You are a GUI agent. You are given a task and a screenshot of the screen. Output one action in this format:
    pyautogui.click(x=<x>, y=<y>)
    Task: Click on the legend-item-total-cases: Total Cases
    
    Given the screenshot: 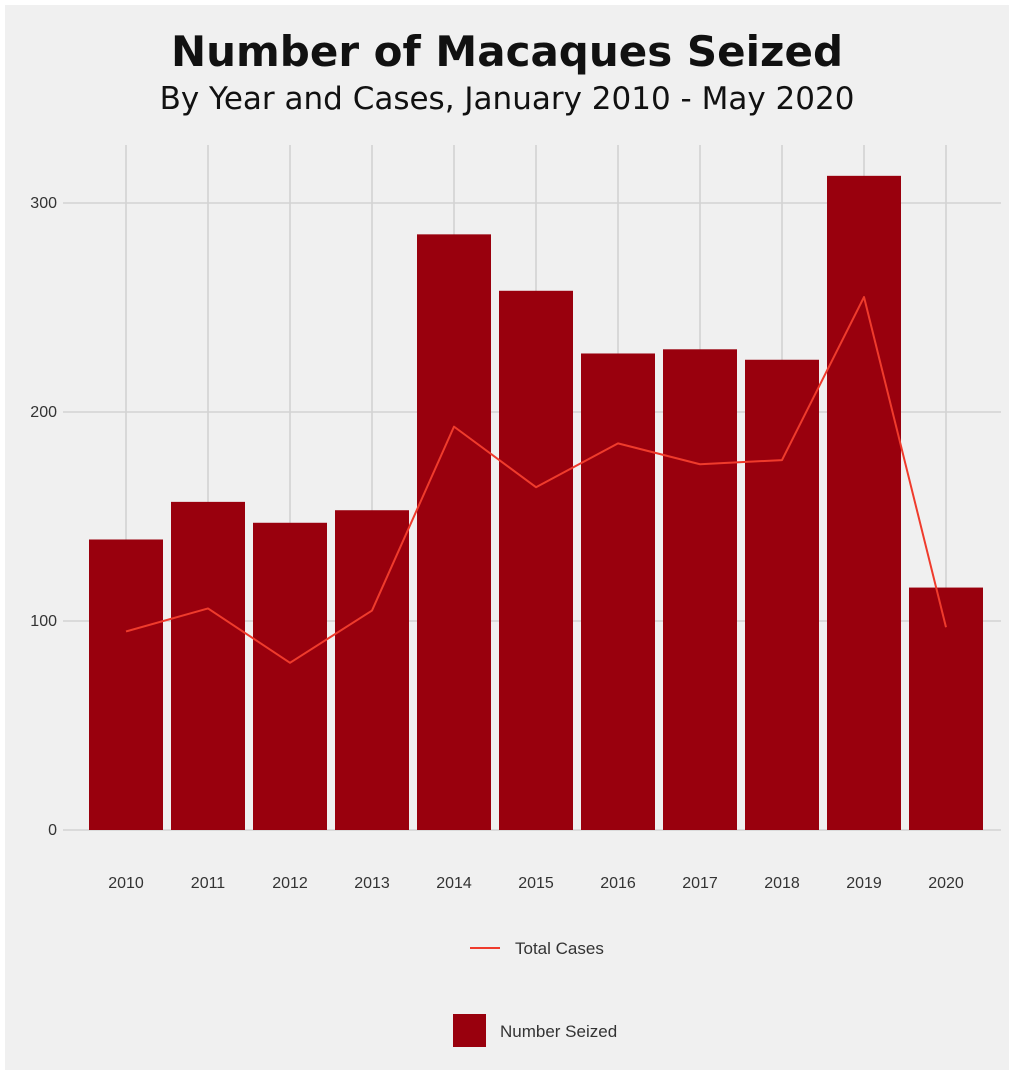 What is the action you would take?
    pyautogui.click(x=537, y=948)
    